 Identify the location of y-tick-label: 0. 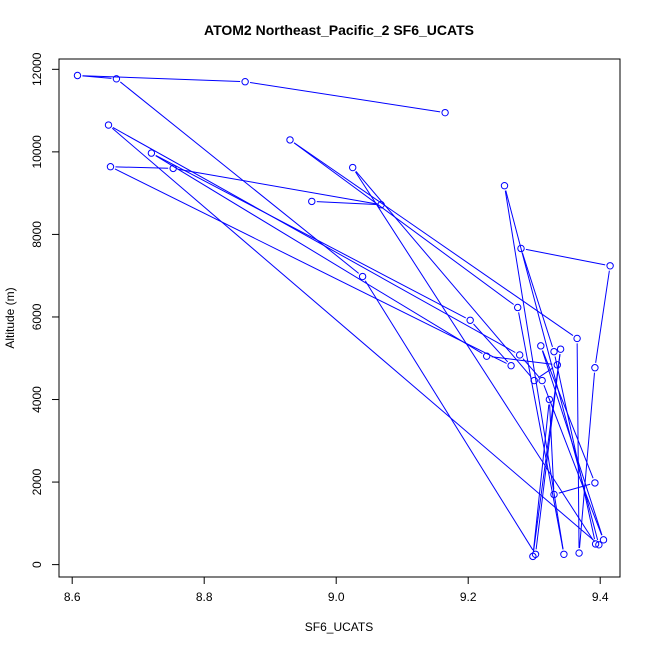
(37, 564).